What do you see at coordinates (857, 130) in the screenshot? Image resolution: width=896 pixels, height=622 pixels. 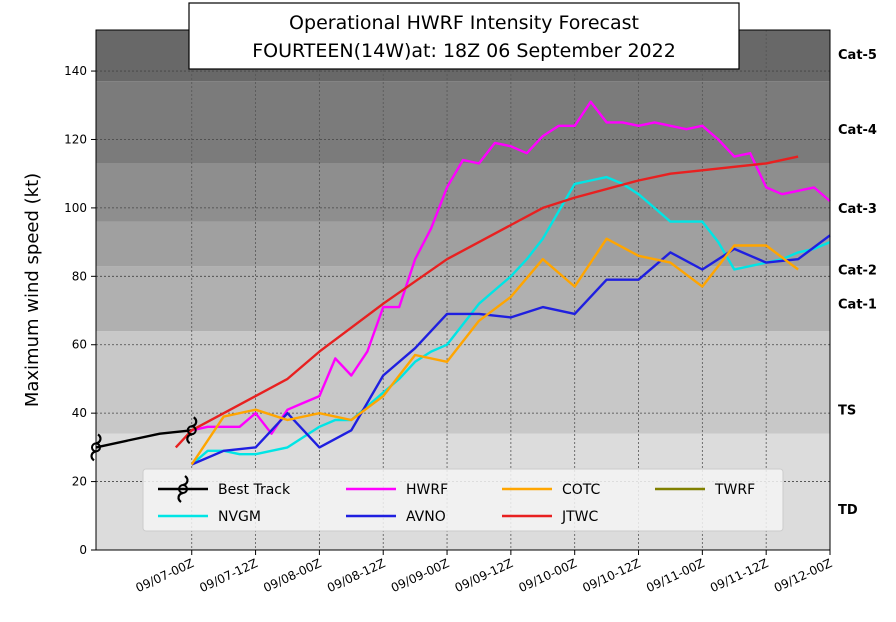 I see `category-label: Cat-4` at bounding box center [857, 130].